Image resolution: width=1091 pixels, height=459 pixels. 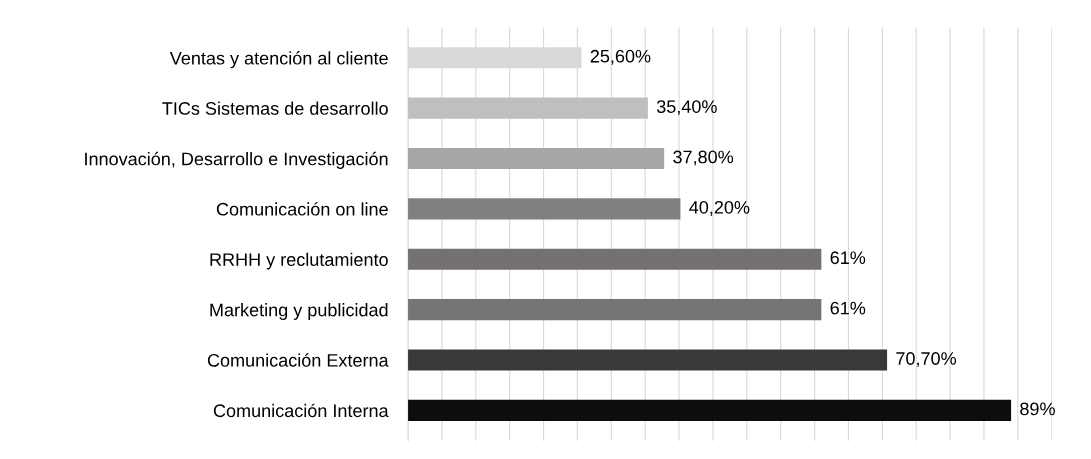 I want to click on data-label: 89%, so click(x=1037, y=409).